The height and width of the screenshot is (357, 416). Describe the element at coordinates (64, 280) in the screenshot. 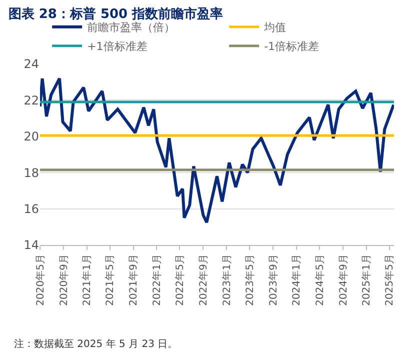

I see `x-tick-label: 2020年9月` at that location.